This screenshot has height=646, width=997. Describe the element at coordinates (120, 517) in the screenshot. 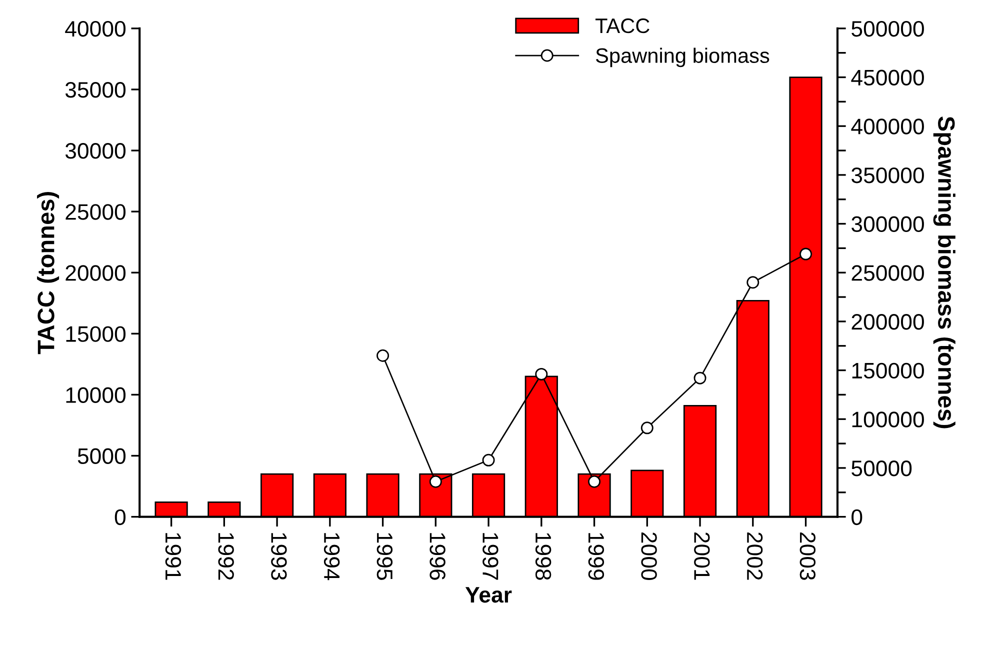

I see `y-tick-label: 0` at that location.